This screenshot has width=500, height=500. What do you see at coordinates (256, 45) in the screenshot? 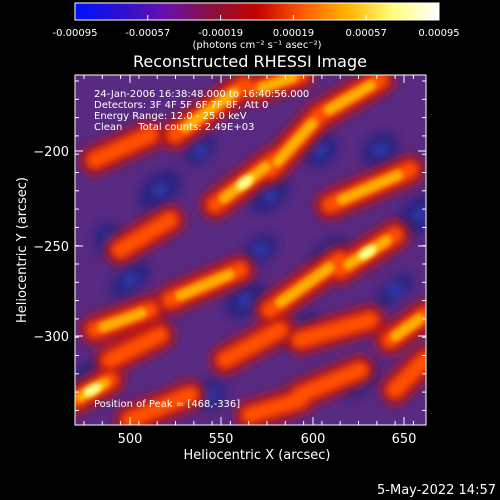
I see `colorbar-units-label: (photons cm⁻² s⁻¹ asec⁻²)` at bounding box center [256, 45].